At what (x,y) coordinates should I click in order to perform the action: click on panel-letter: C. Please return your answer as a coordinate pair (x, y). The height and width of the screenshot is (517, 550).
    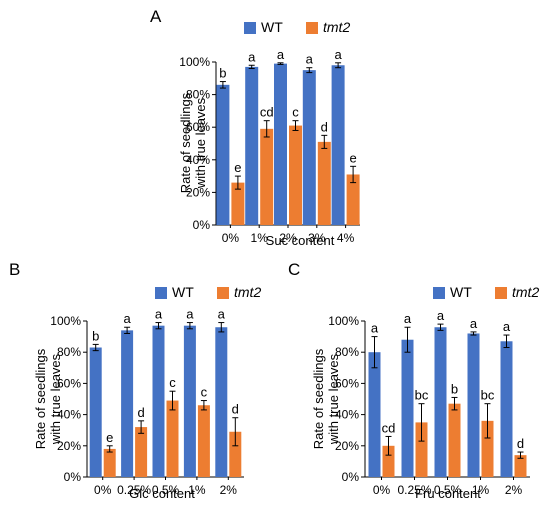
    Looking at the image, I should click on (294, 269).